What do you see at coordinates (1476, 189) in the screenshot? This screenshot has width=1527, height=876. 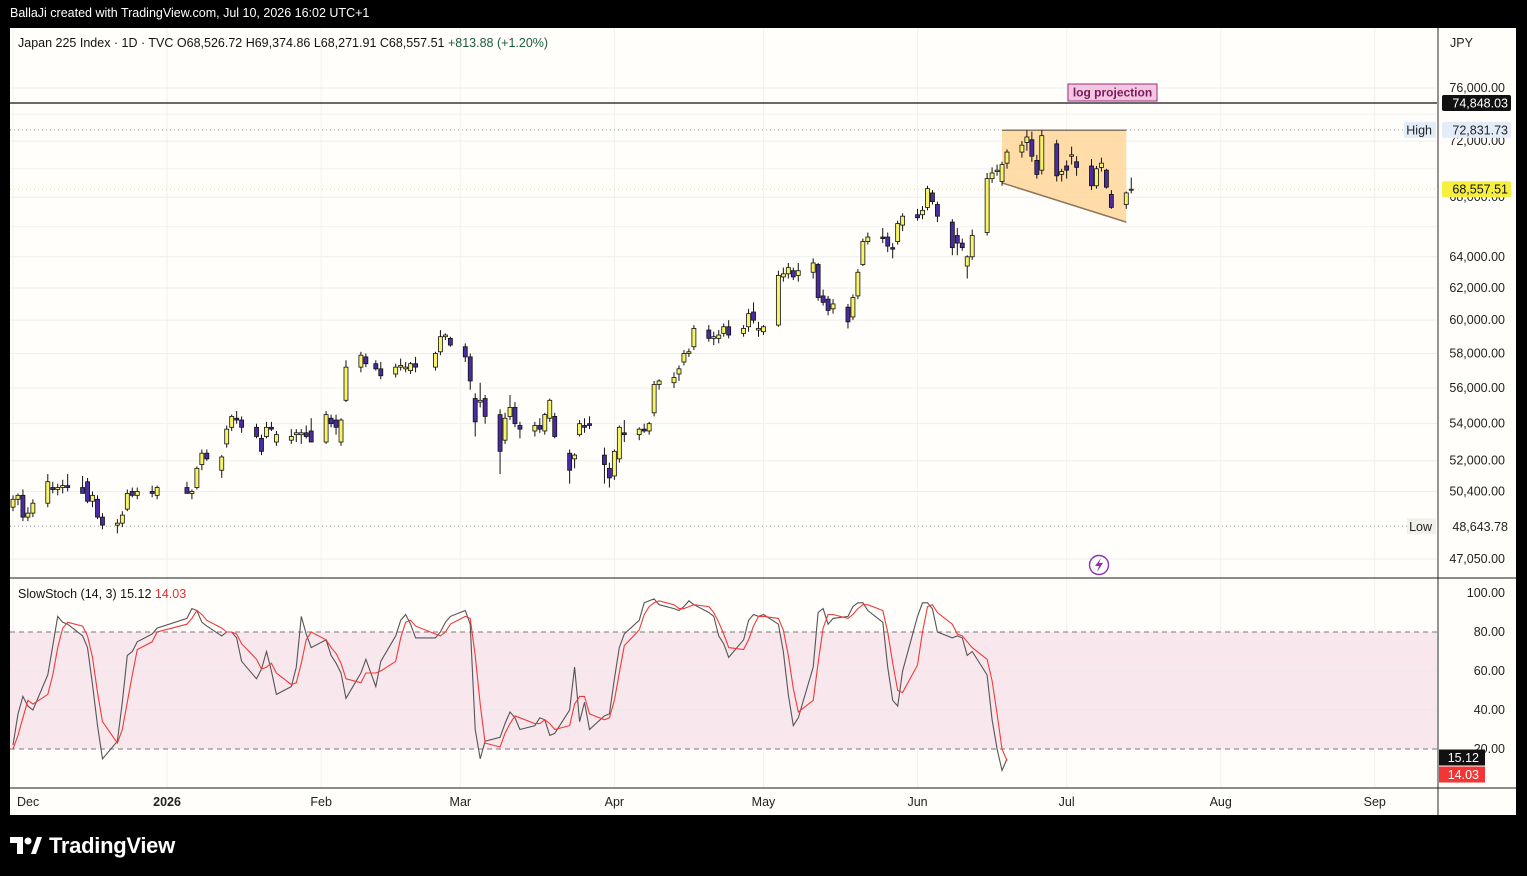 I see `last-price-badge-bg` at bounding box center [1476, 189].